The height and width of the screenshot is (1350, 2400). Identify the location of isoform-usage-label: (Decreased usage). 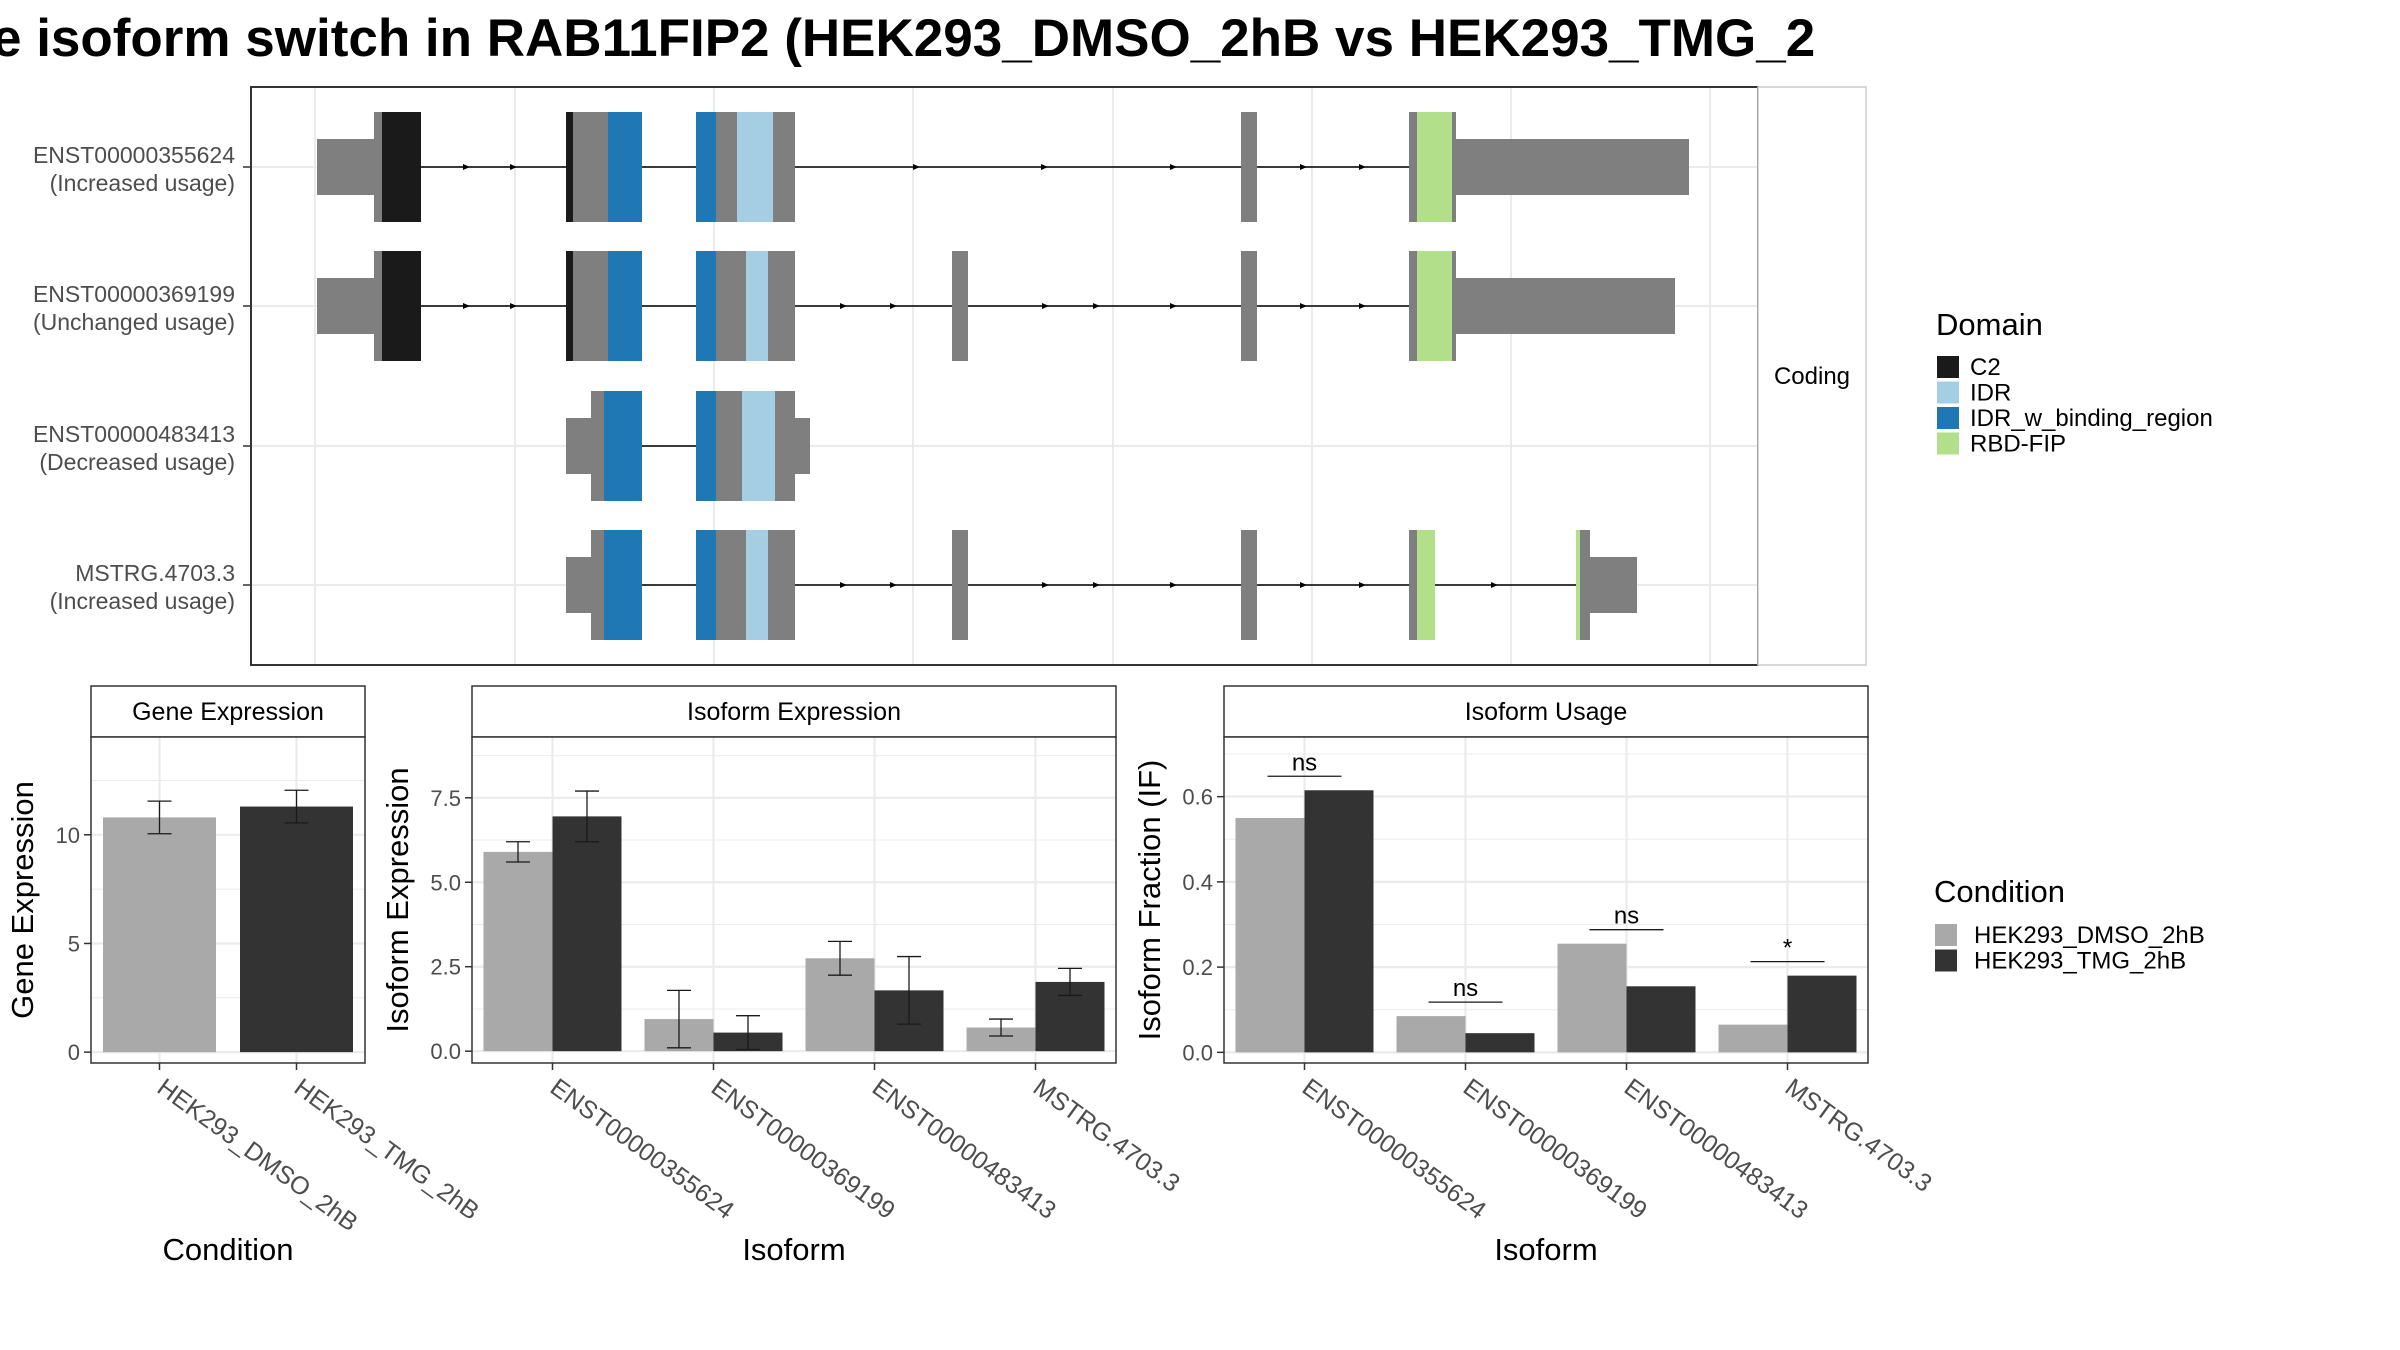
(137, 462).